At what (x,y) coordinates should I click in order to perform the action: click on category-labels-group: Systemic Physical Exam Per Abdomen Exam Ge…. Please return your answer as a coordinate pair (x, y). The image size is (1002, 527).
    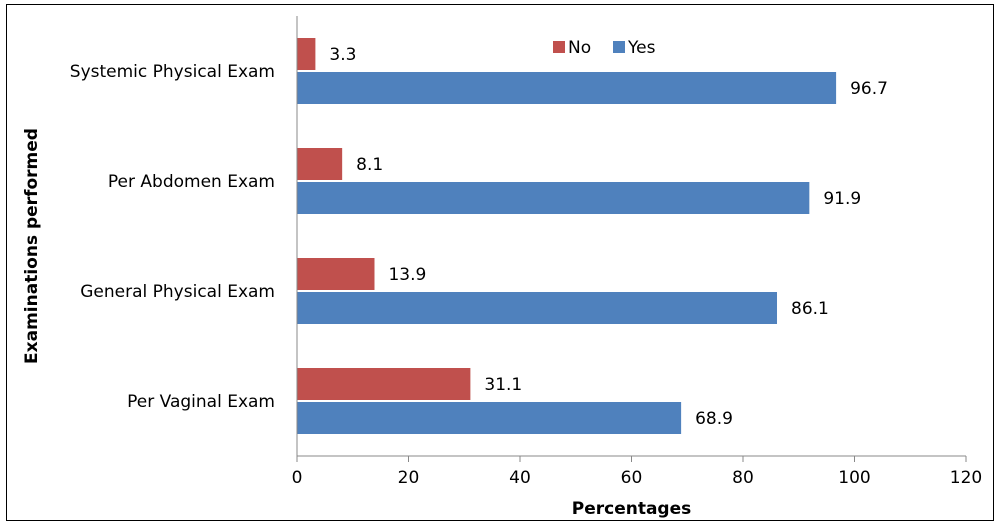
    Looking at the image, I should click on (172, 237).